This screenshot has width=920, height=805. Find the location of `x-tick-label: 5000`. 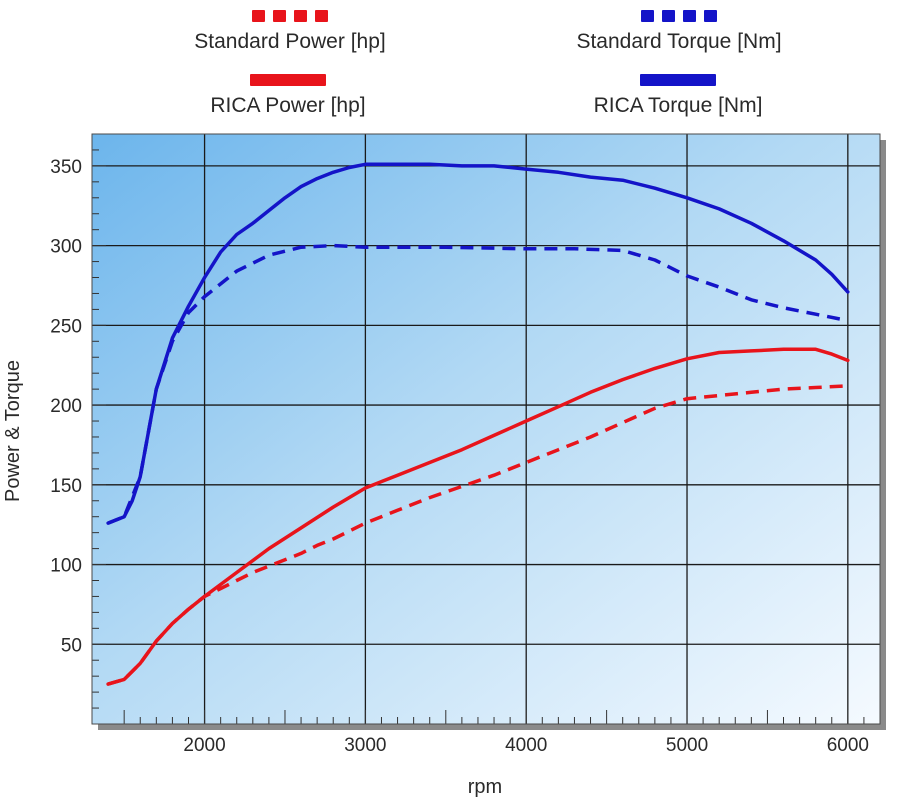

x-tick-label: 5000 is located at coordinates (687, 745).